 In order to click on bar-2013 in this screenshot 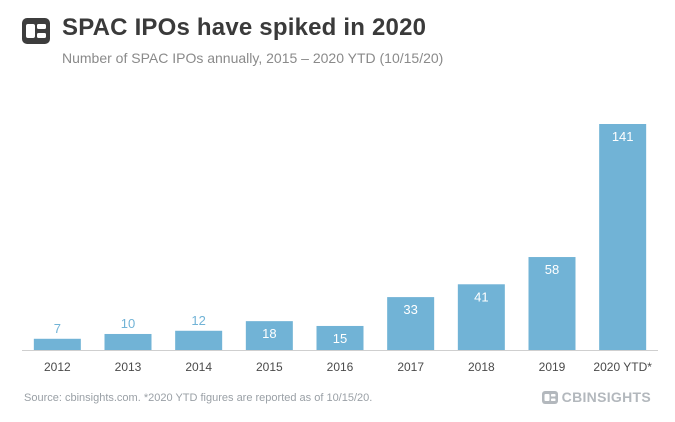, I will do `click(128, 341)`.